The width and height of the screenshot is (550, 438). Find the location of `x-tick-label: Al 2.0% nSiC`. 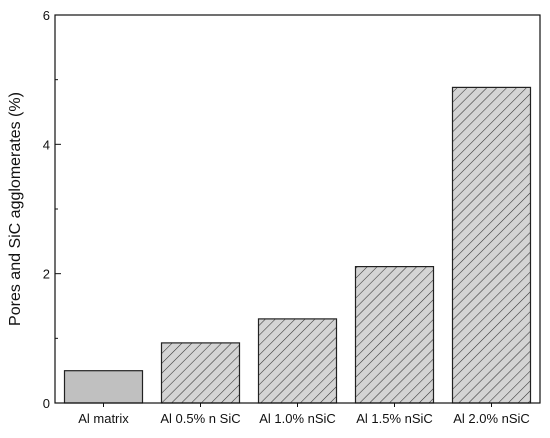

x-tick-label: Al 2.0% nSiC is located at coordinates (491, 418).